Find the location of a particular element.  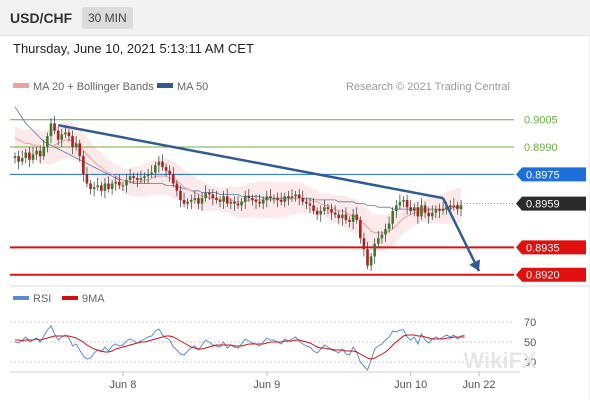

price-level-tag-0.8990: 0.8990 is located at coordinates (541, 148).